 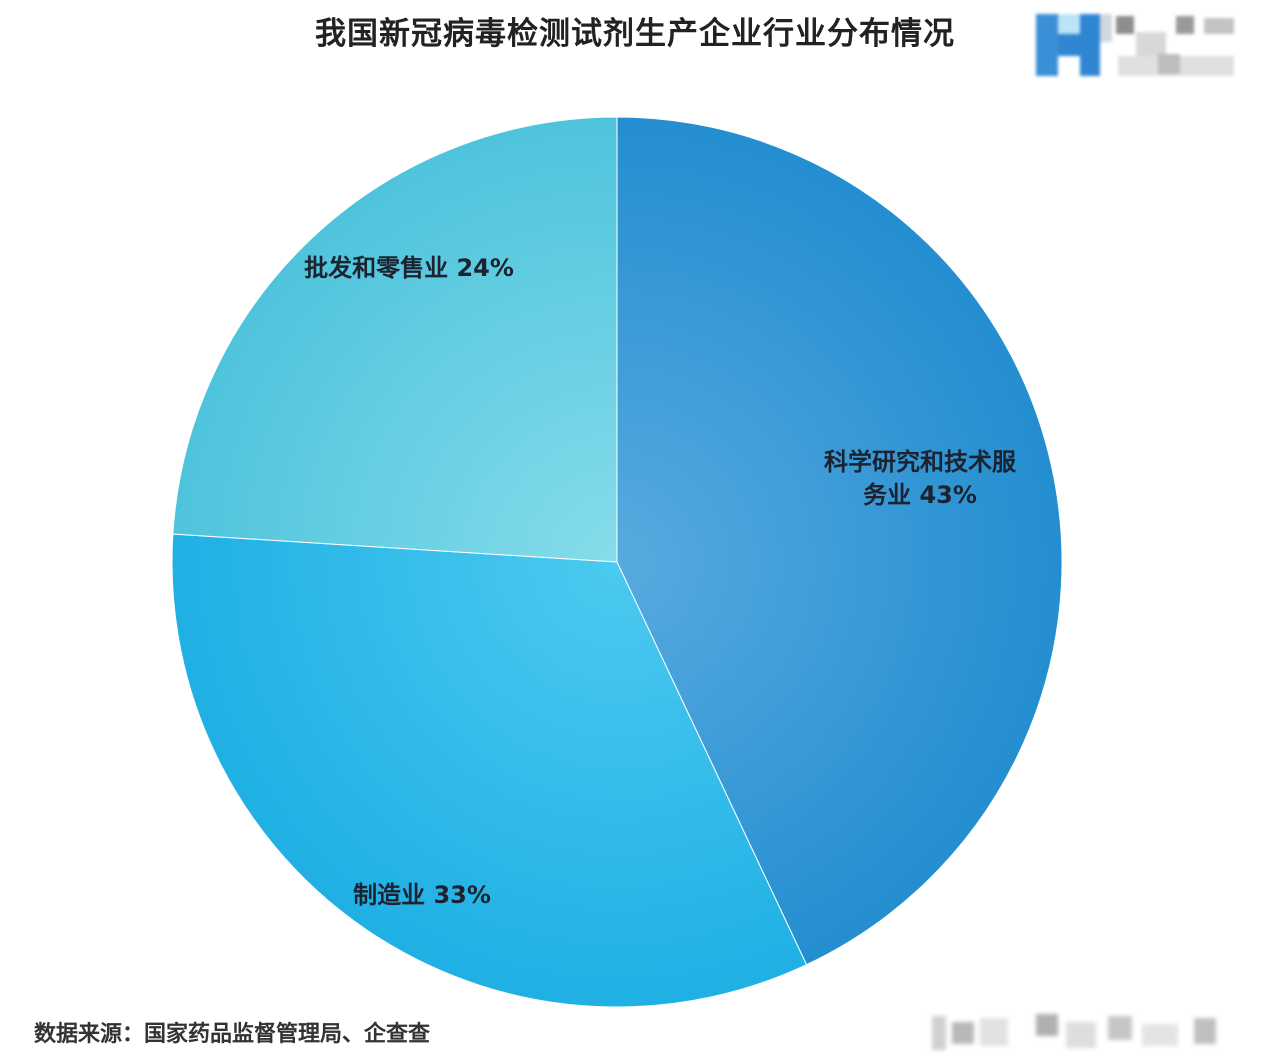 I want to click on pie-slice-label-line: 制造业 33%, so click(x=422, y=895).